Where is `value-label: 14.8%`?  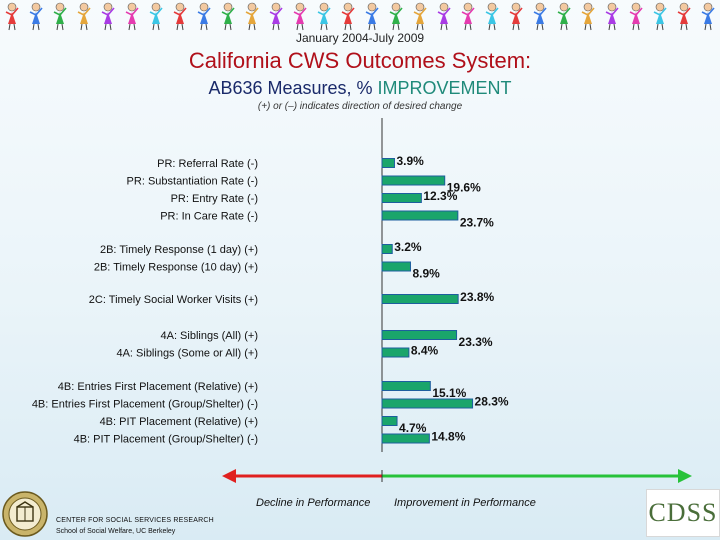 value-label: 14.8% is located at coordinates (448, 437).